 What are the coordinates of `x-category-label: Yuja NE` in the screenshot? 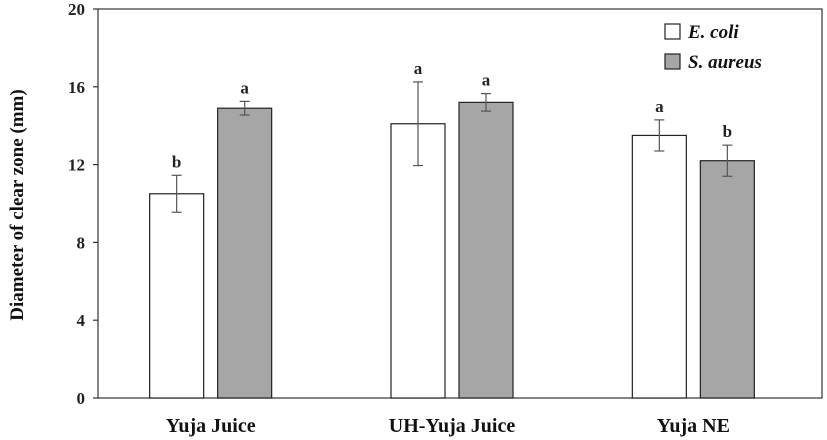 It's located at (693, 426).